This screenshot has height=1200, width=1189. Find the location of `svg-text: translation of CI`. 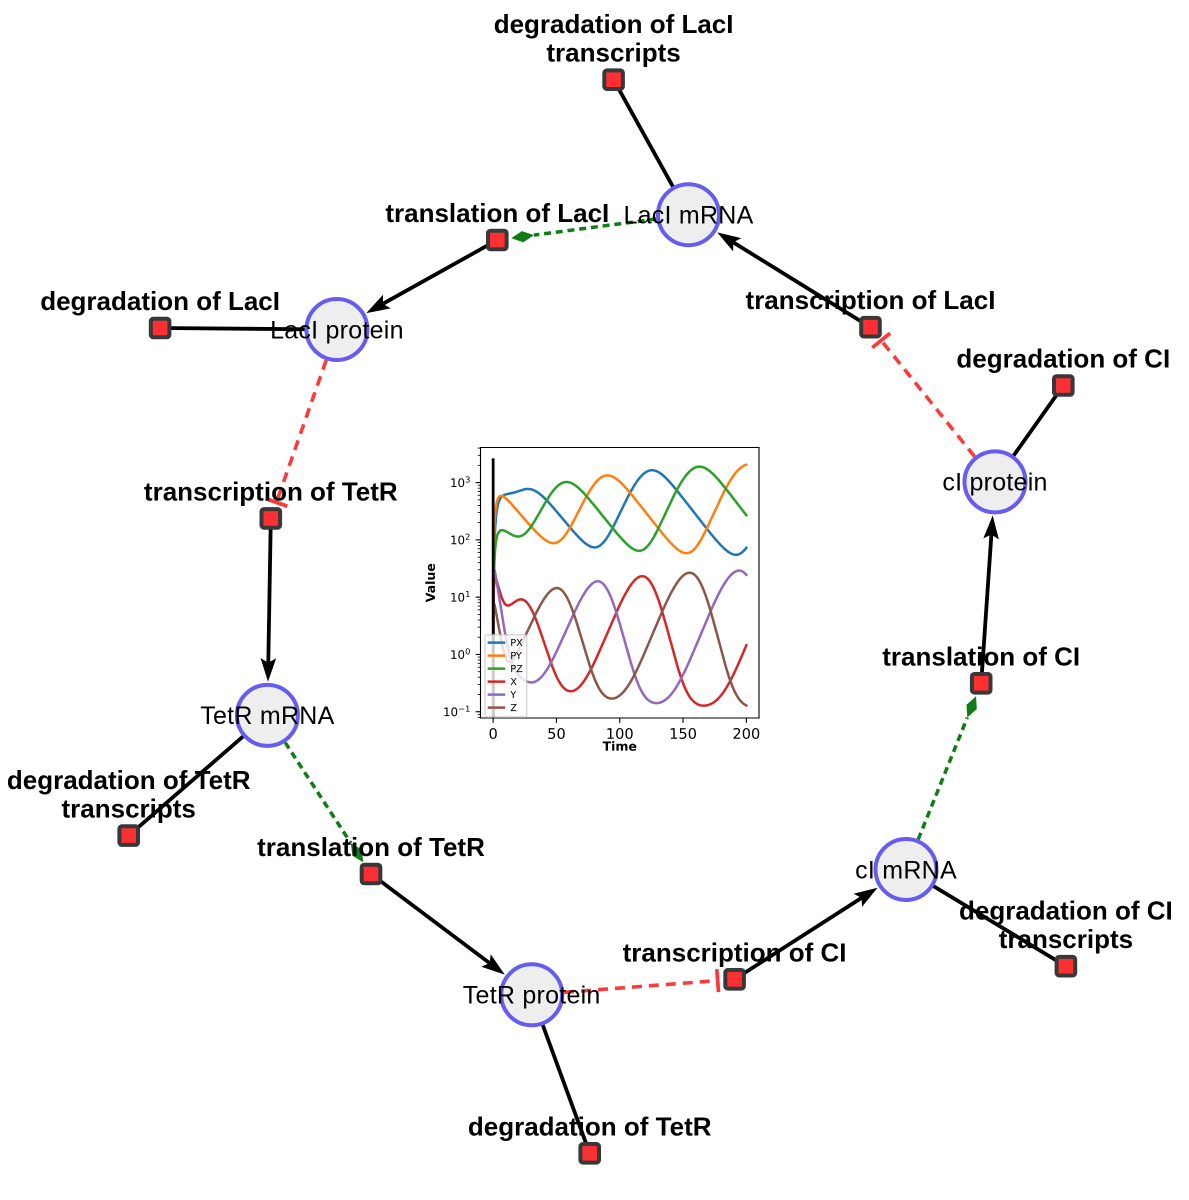

svg-text: translation of CI is located at coordinates (981, 656).